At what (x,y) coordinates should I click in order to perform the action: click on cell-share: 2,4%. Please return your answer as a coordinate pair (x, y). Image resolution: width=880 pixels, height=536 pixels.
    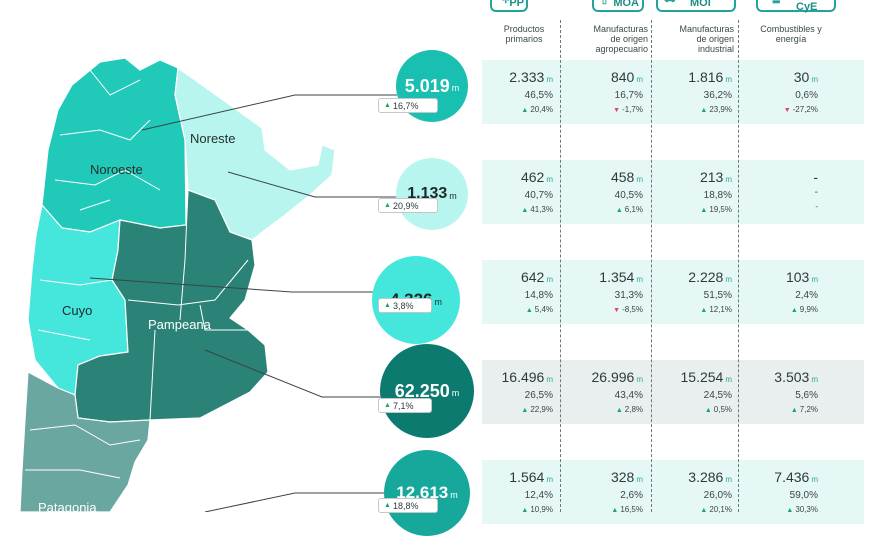
    Looking at the image, I should click on (806, 295).